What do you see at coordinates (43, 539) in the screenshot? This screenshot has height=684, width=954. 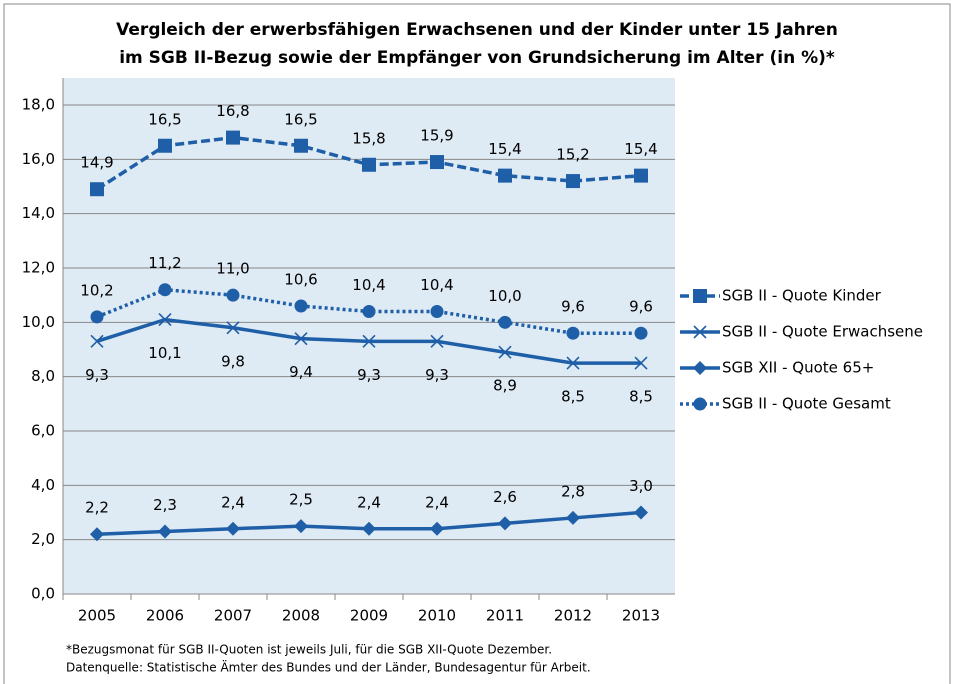 I see `y-tick-label: 2,0` at bounding box center [43, 539].